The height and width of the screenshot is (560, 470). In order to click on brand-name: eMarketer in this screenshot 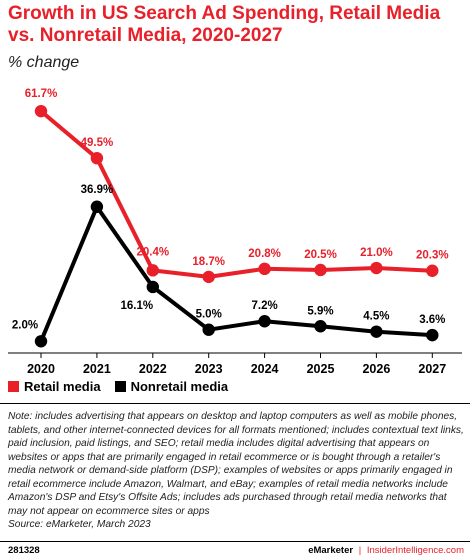, I will do `click(331, 550)`.